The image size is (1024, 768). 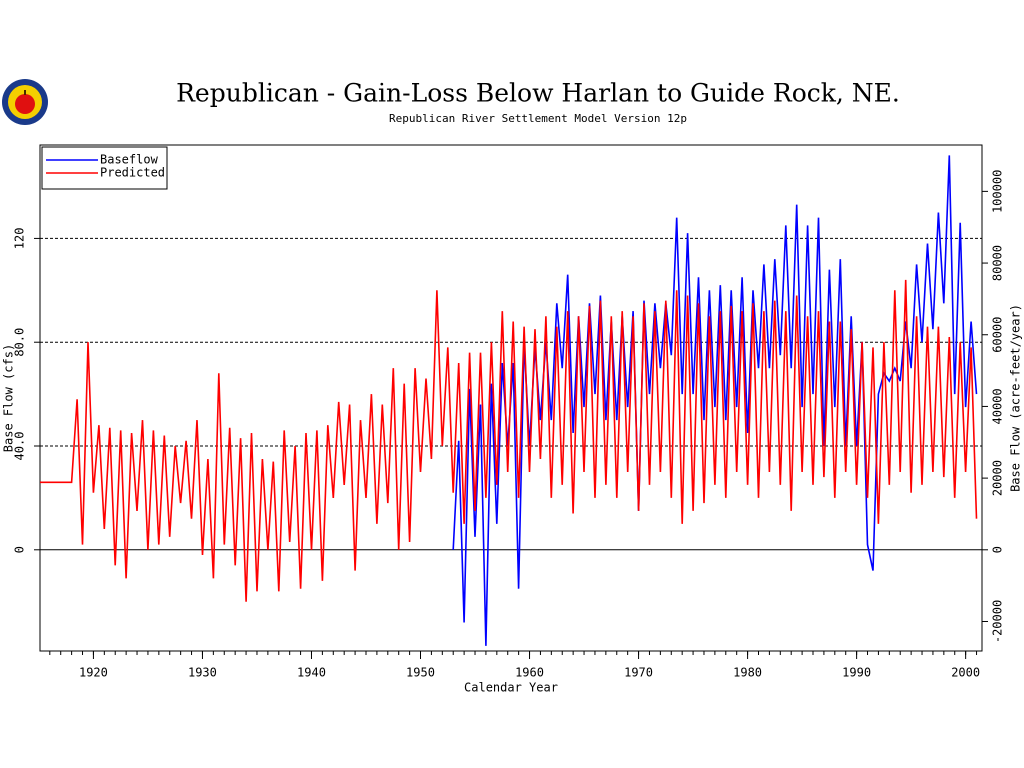 I want to click on y2-tick-label: 60000, so click(x=998, y=335).